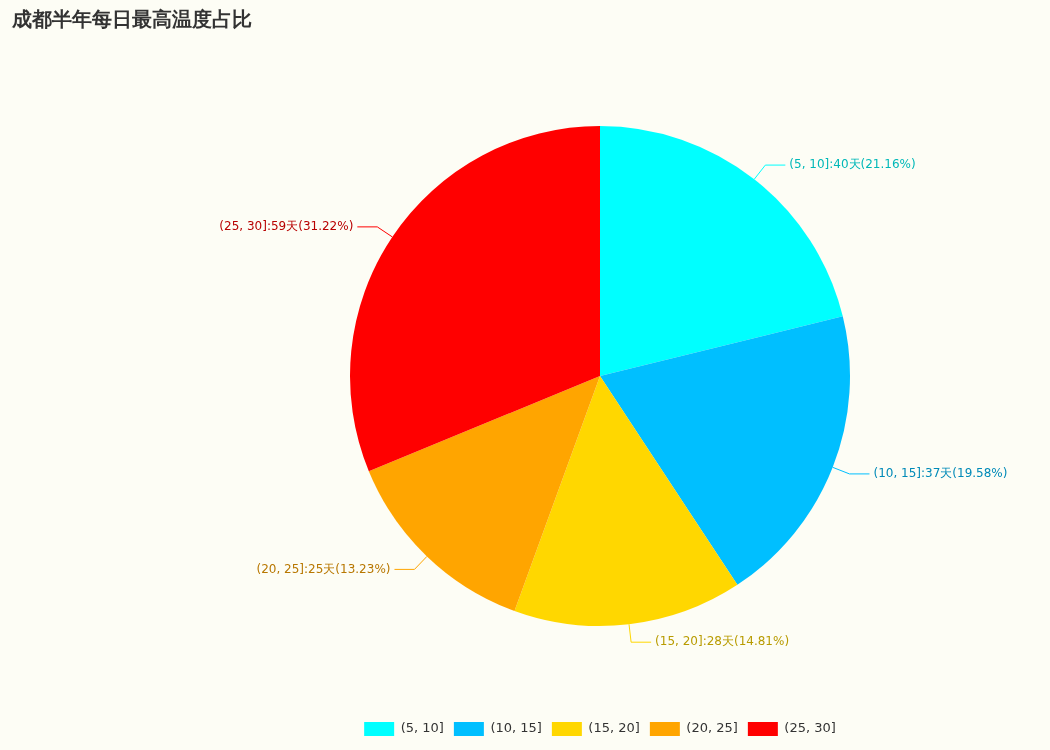  What do you see at coordinates (712, 728) in the screenshot?
I see `legend-label: (20, 25]` at bounding box center [712, 728].